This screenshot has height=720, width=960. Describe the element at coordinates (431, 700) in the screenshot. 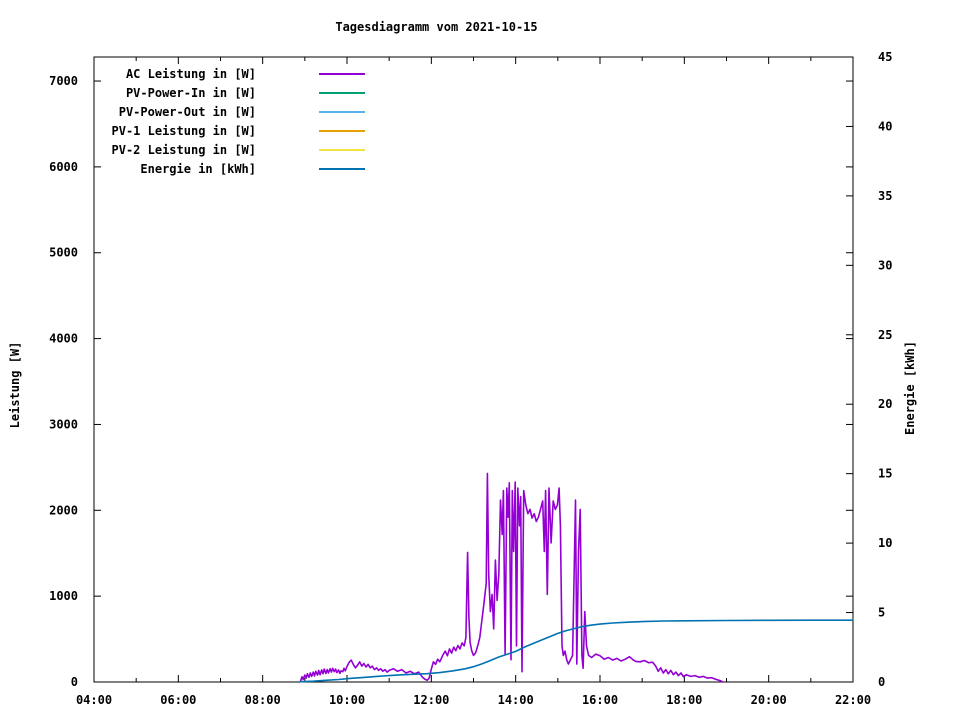

I see `x-tick-label: 12:00` at that location.